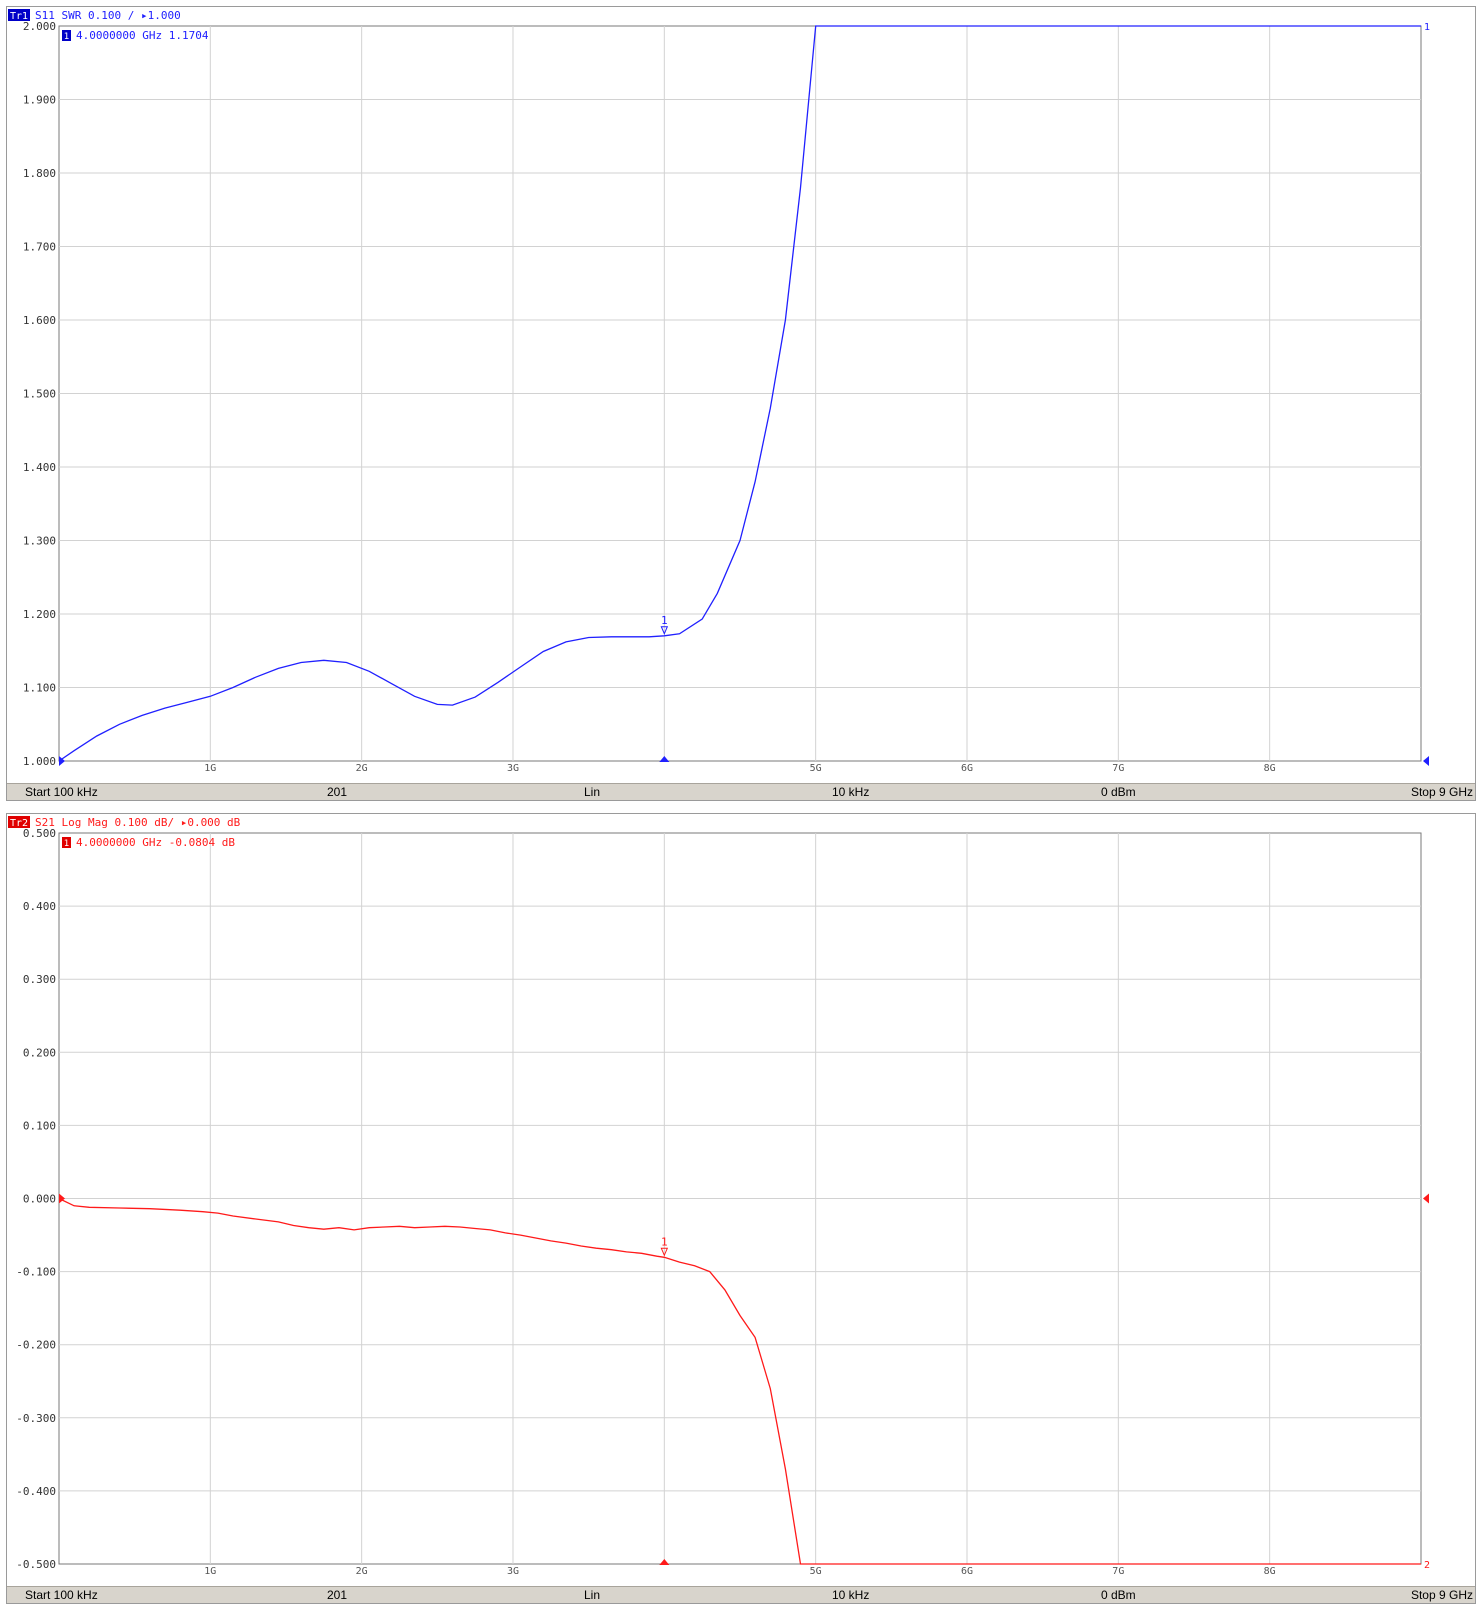 The image size is (1482, 1607). Describe the element at coordinates (39, 614) in the screenshot. I see `y-tick-label: 1.200` at that location.